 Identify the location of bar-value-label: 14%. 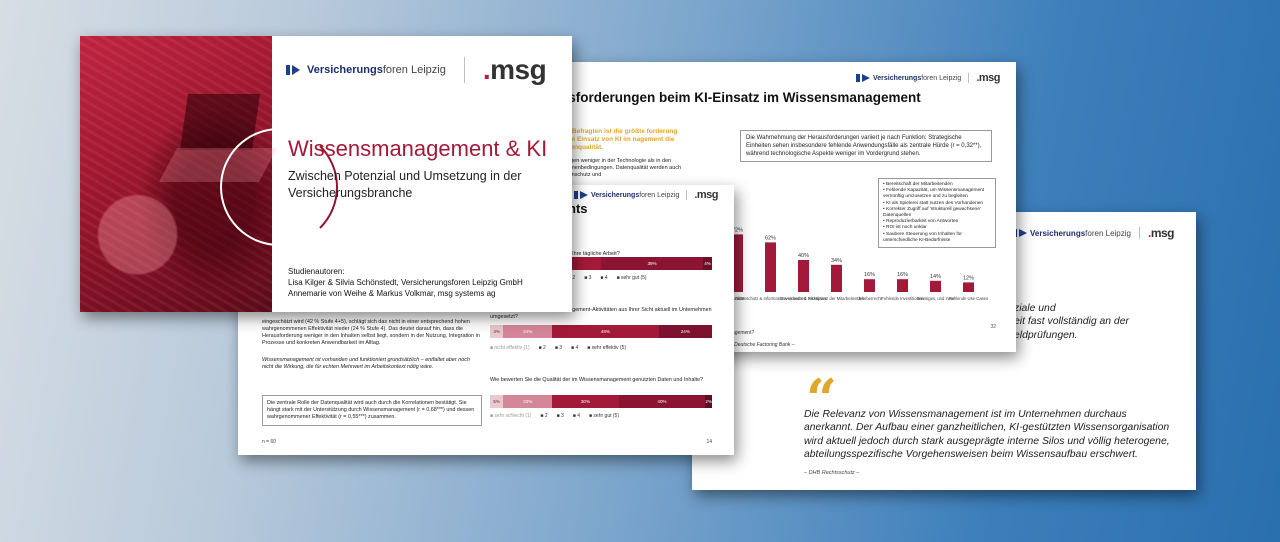
(935, 277).